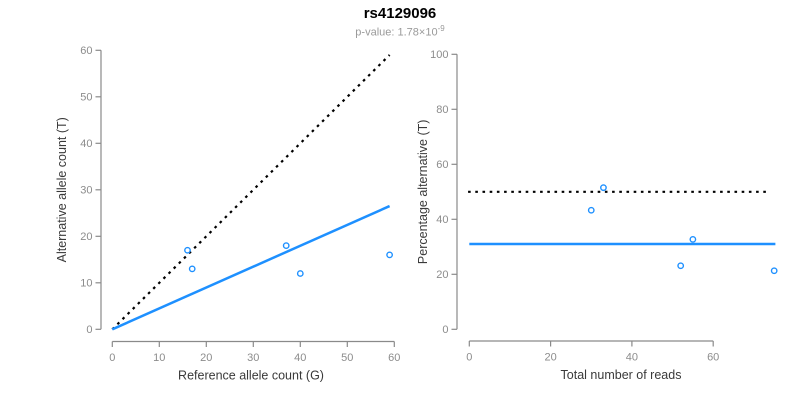 Image resolution: width=800 pixels, height=400 pixels. Describe the element at coordinates (439, 55) in the screenshot. I see `y-tick-label: 100` at that location.